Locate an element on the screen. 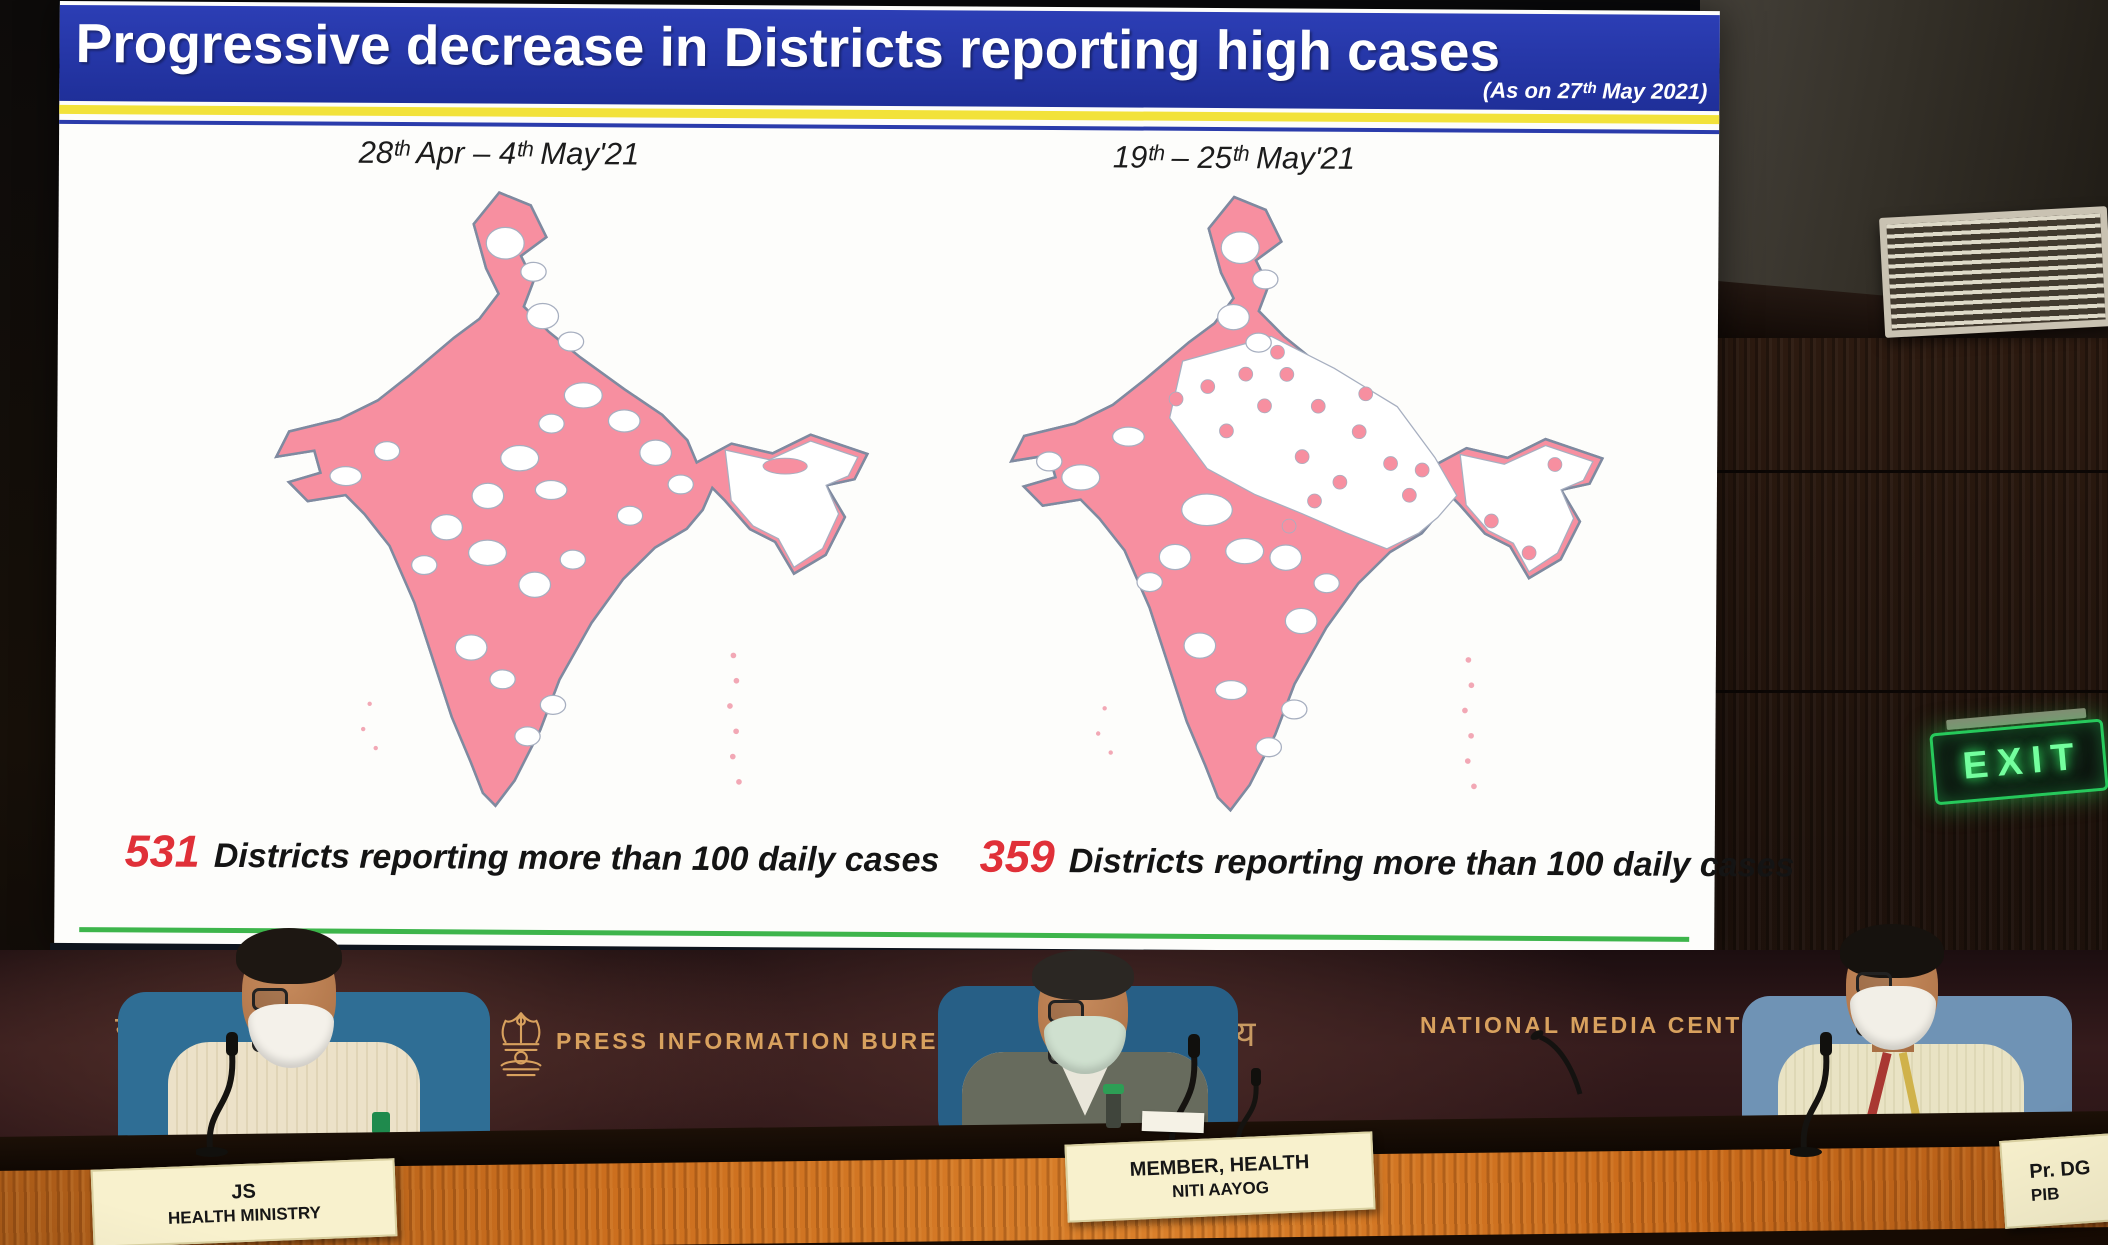 The width and height of the screenshot is (2108, 1245). press-information-bureau-text: PRESS INFORMATION BUREAU is located at coordinates (767, 1041).